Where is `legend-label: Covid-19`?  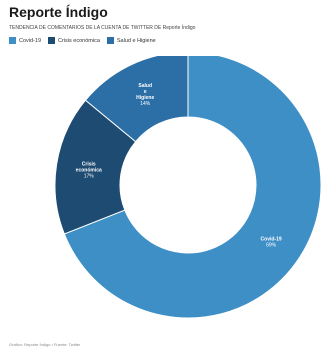 legend-label: Covid-19 is located at coordinates (30, 40).